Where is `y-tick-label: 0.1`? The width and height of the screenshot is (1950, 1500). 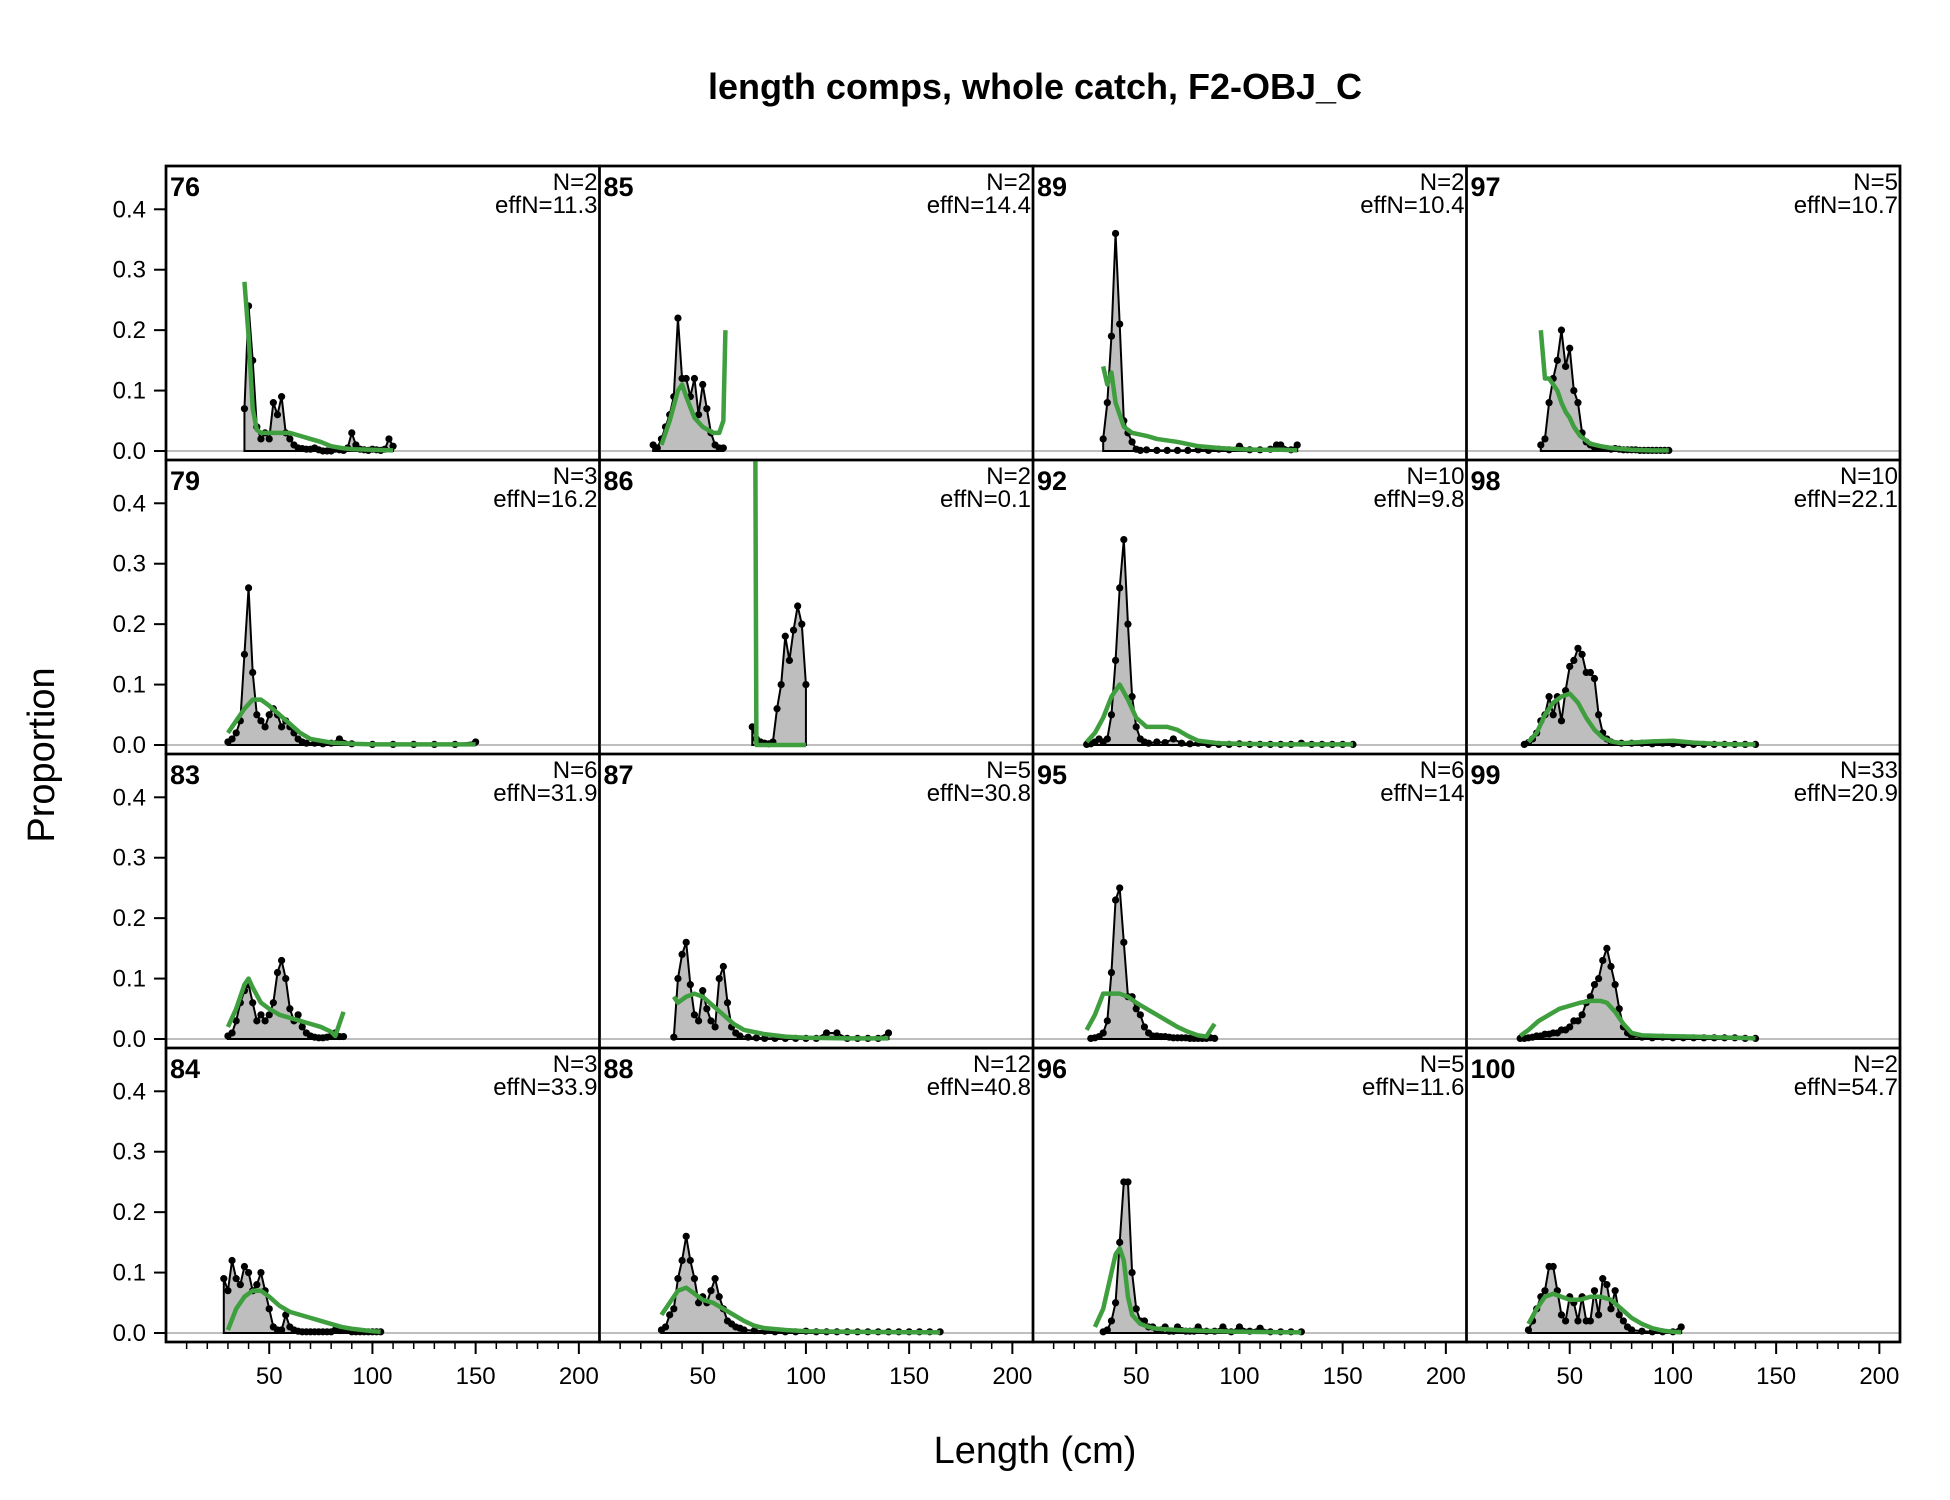 y-tick-label: 0.1 is located at coordinates (129, 1273).